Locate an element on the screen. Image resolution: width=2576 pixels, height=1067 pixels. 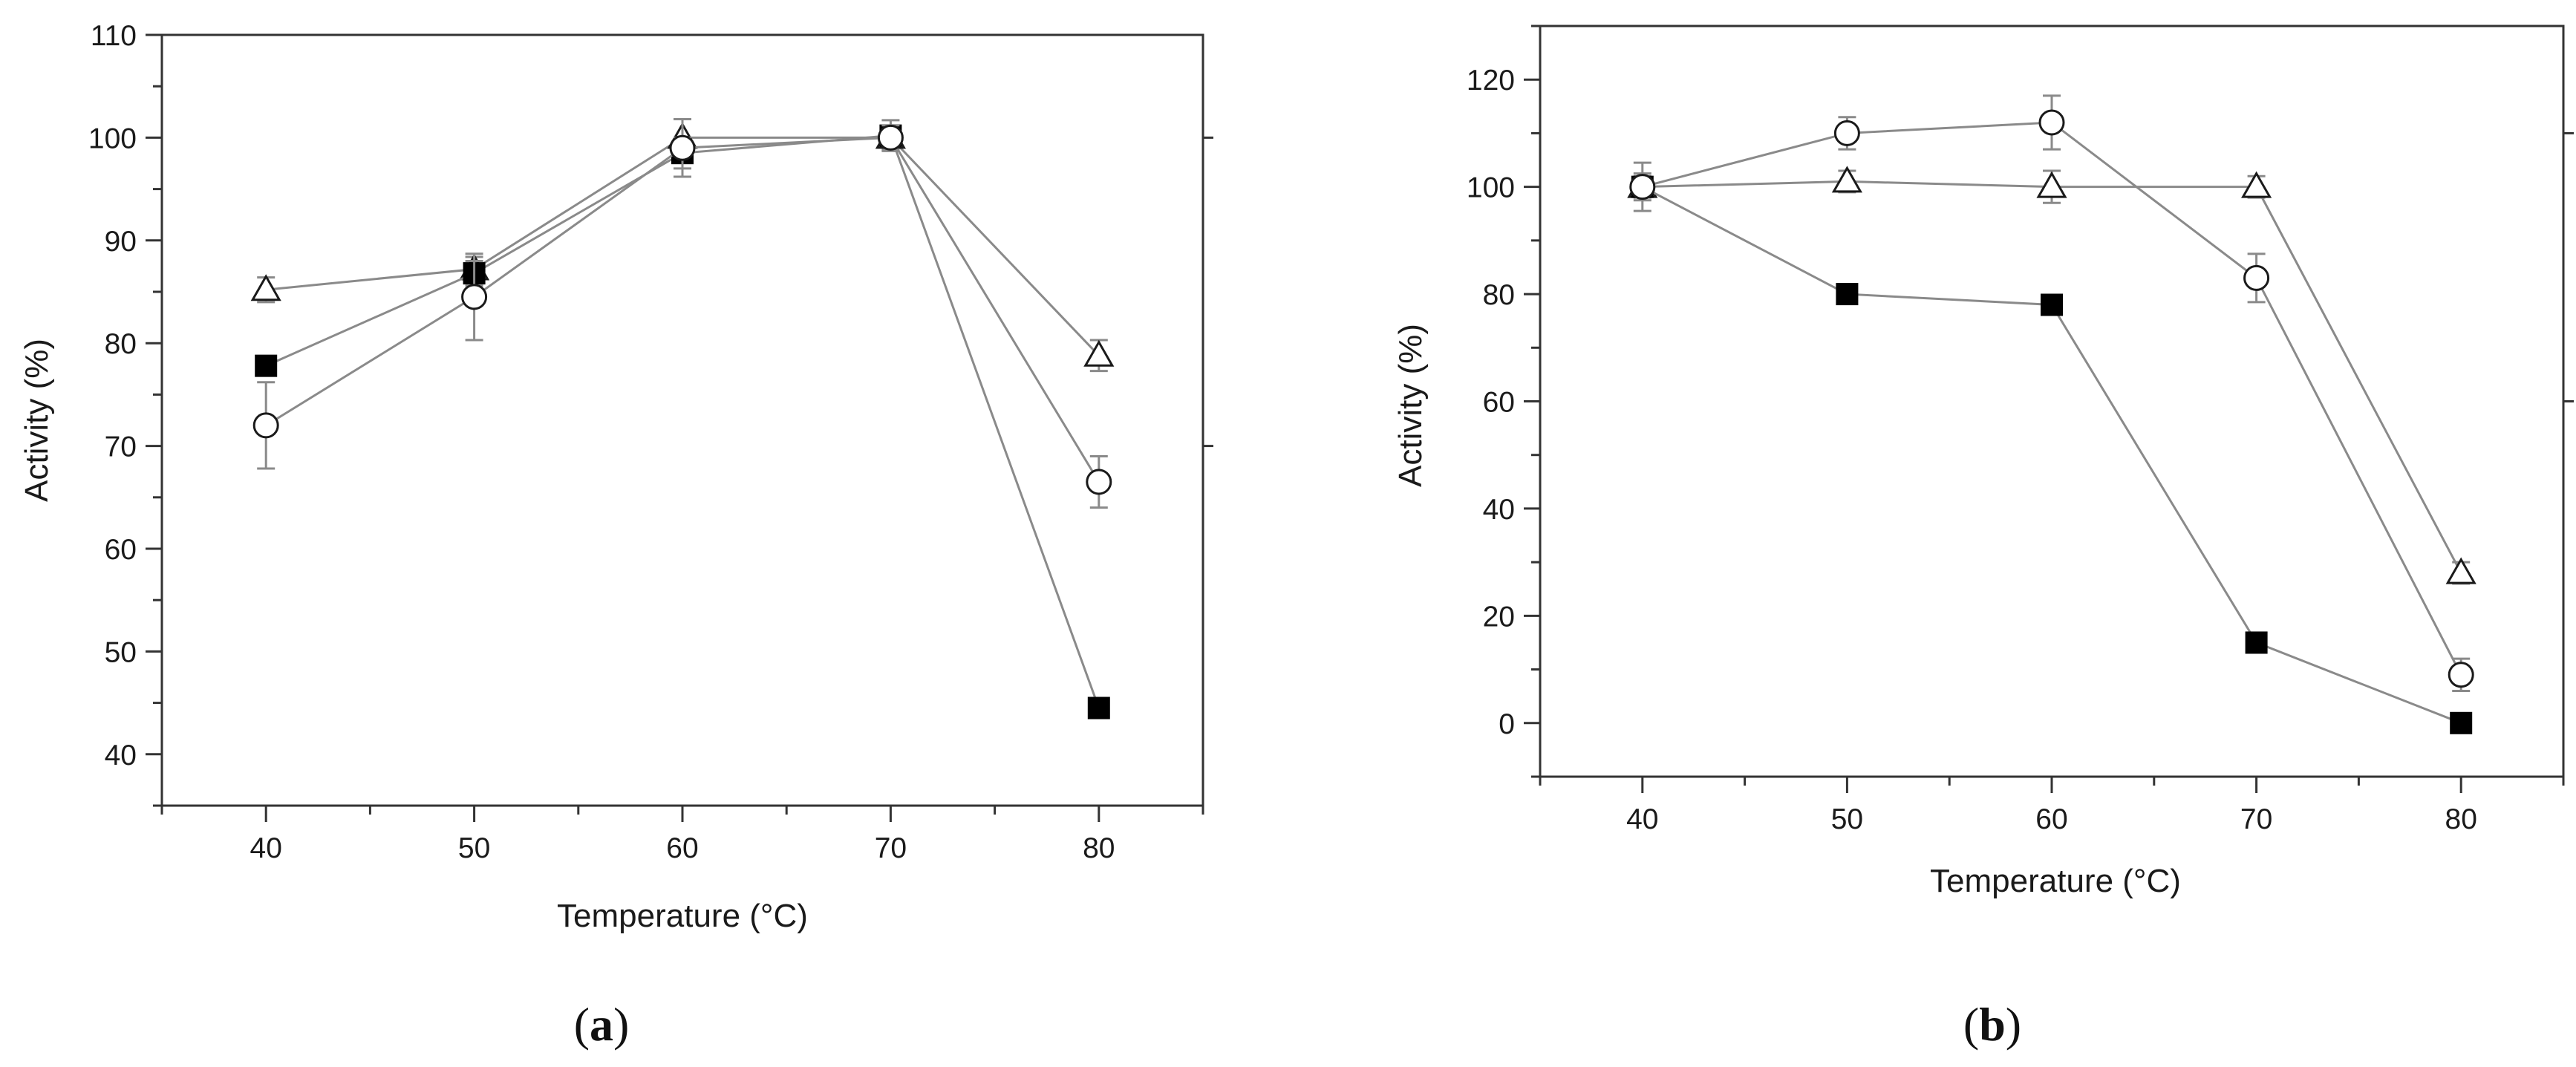
x-tick-label-b: 60 is located at coordinates (2051, 819).